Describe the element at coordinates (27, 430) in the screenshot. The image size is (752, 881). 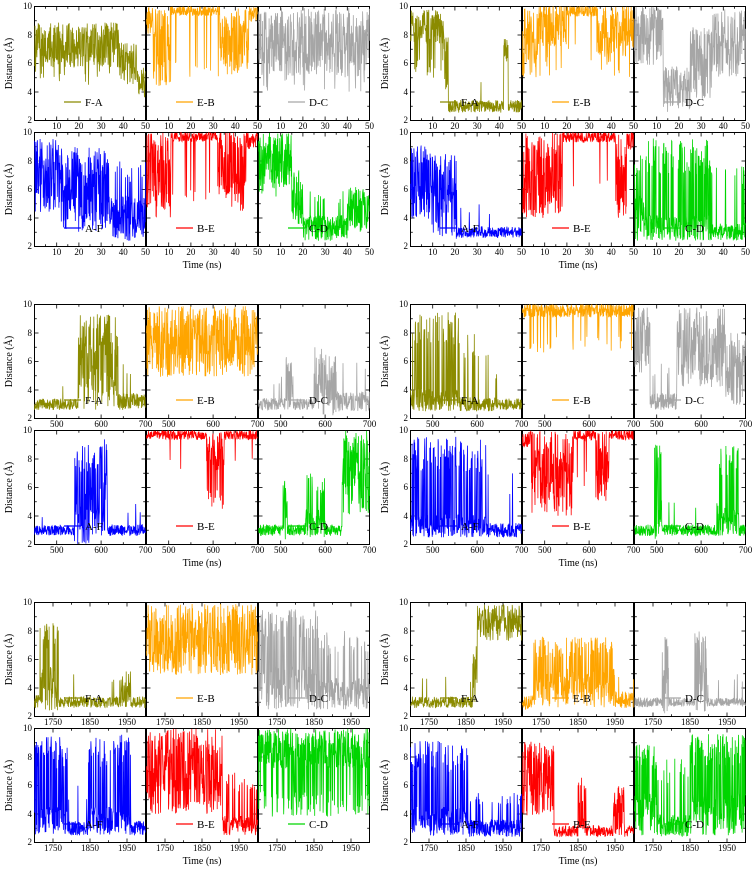
I see `y-tick-label: 10` at that location.